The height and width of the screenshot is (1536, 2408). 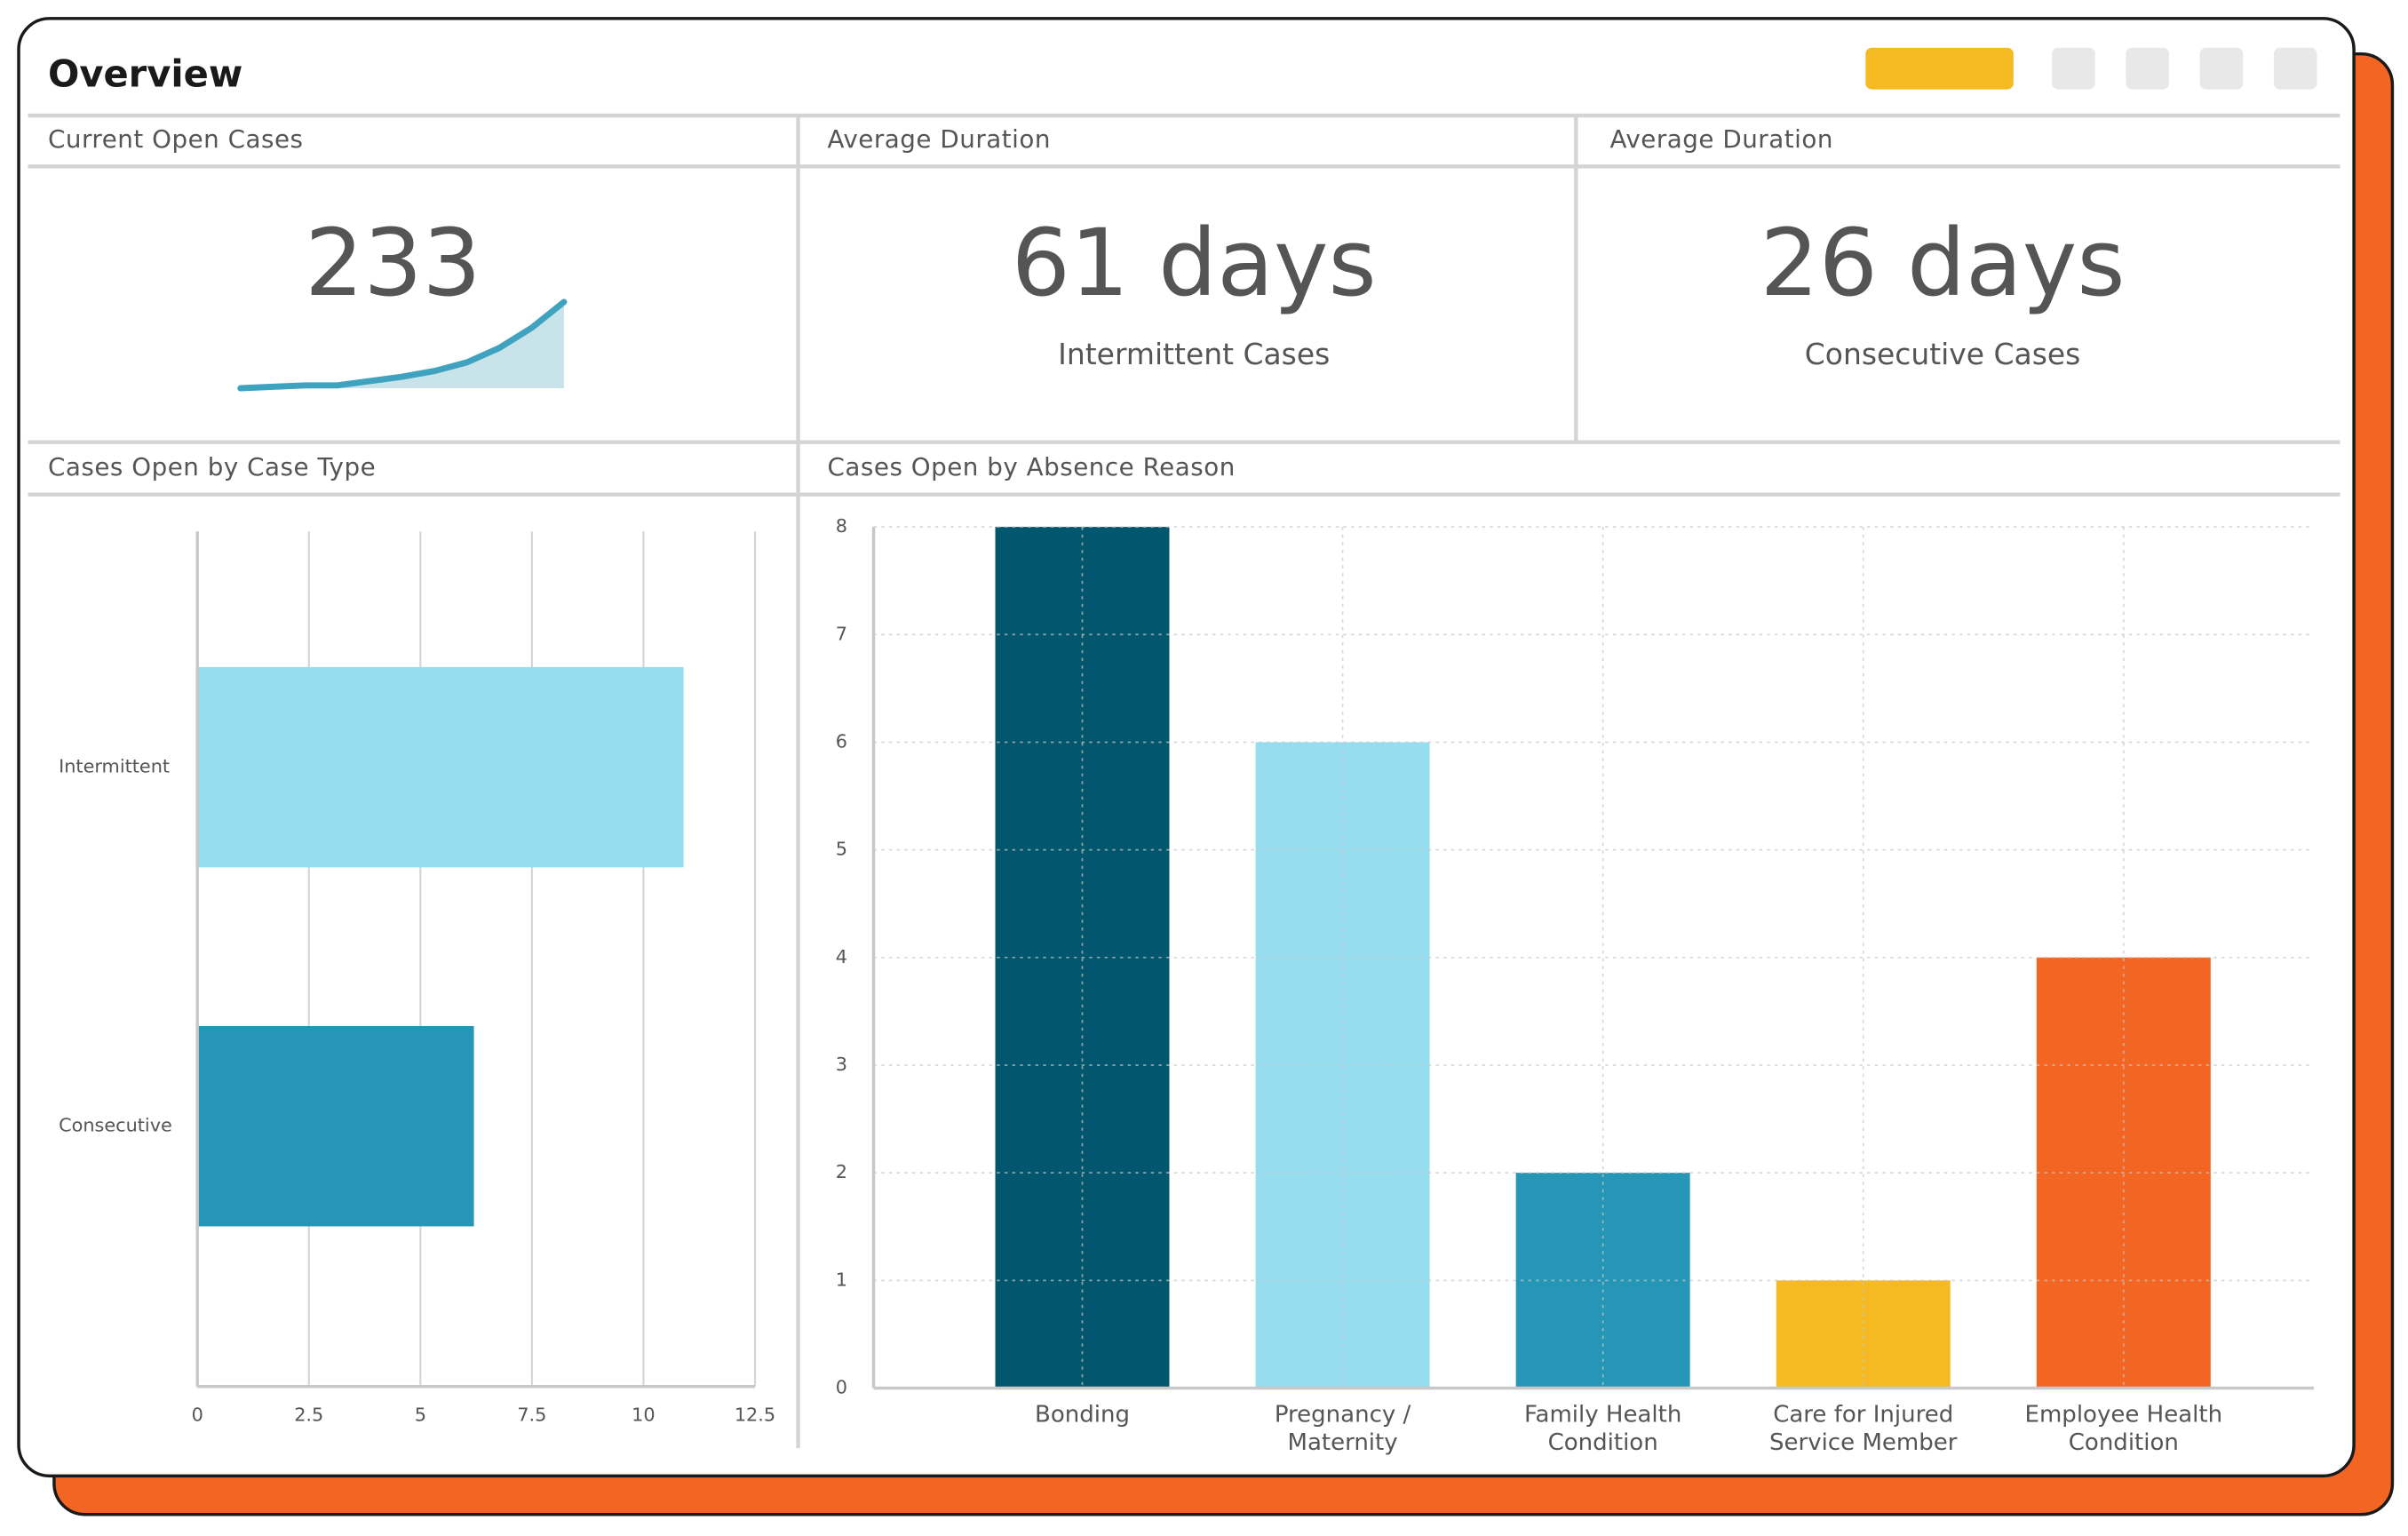 I want to click on y-tick-label: 3, so click(x=841, y=1064).